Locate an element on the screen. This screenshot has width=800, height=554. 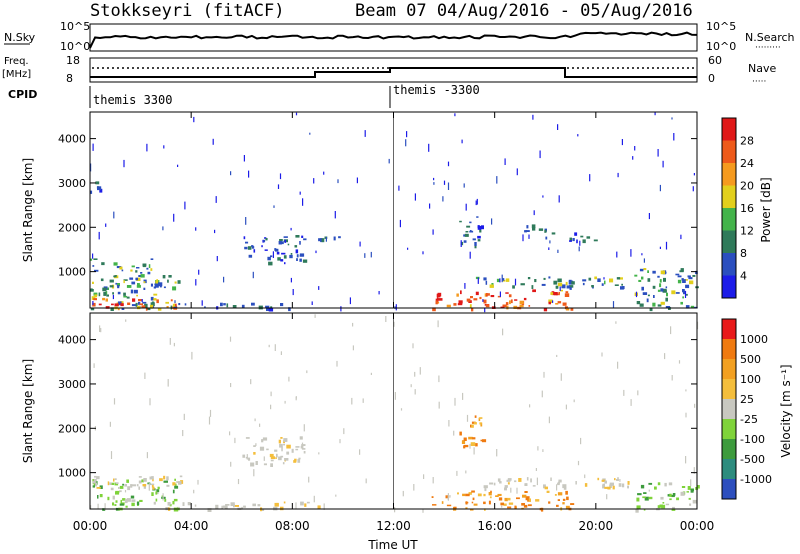
nave-legend: ····· is located at coordinates (759, 82).